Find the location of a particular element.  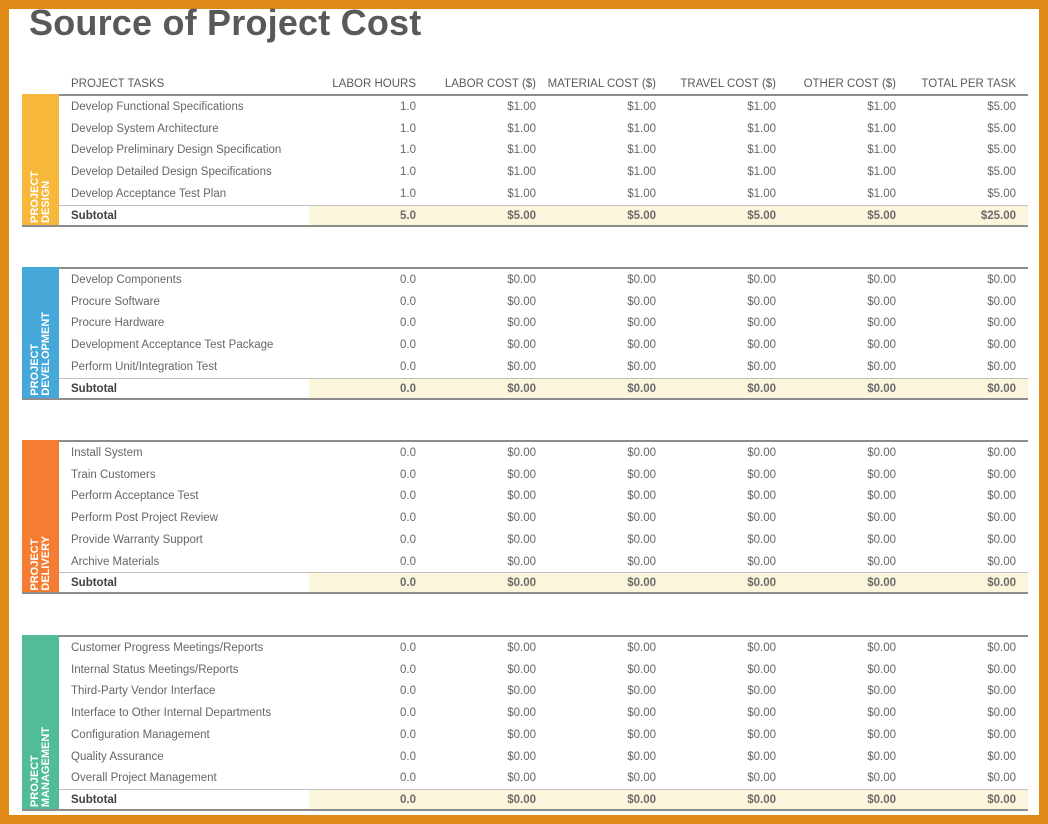

task-name: Develop Preliminary Design Specification is located at coordinates (176, 150).